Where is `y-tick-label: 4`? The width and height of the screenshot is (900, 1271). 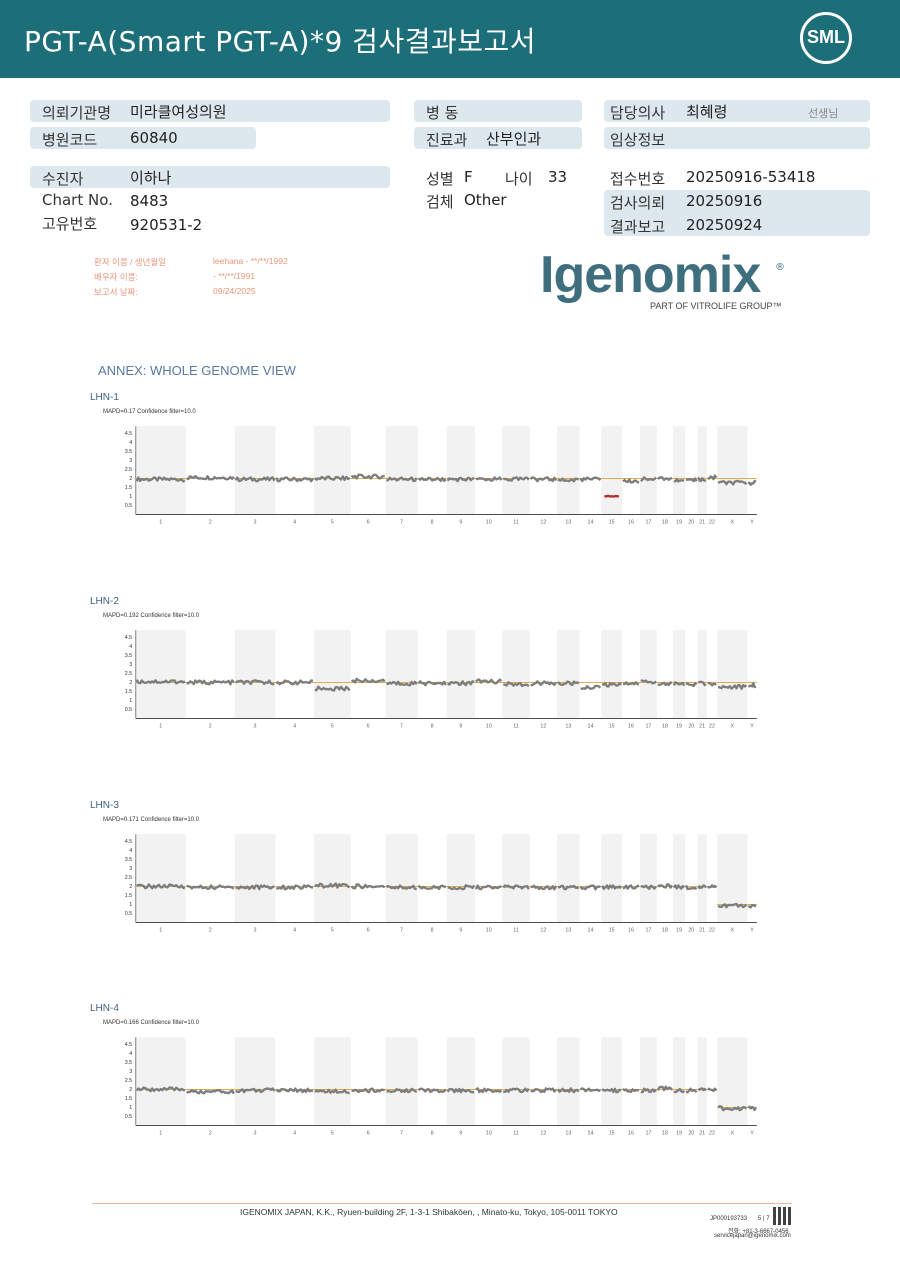
y-tick-label: 4 is located at coordinates (130, 443).